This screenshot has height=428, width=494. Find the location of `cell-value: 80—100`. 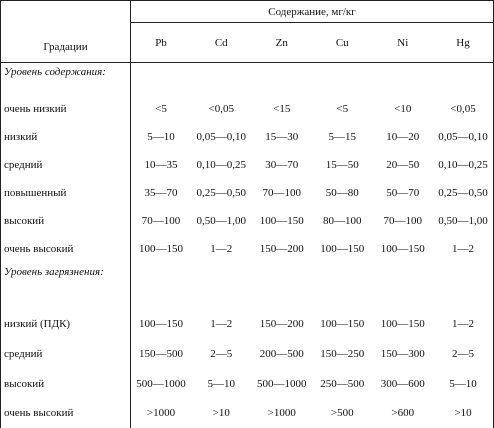

cell-value: 80—100 is located at coordinates (342, 220).